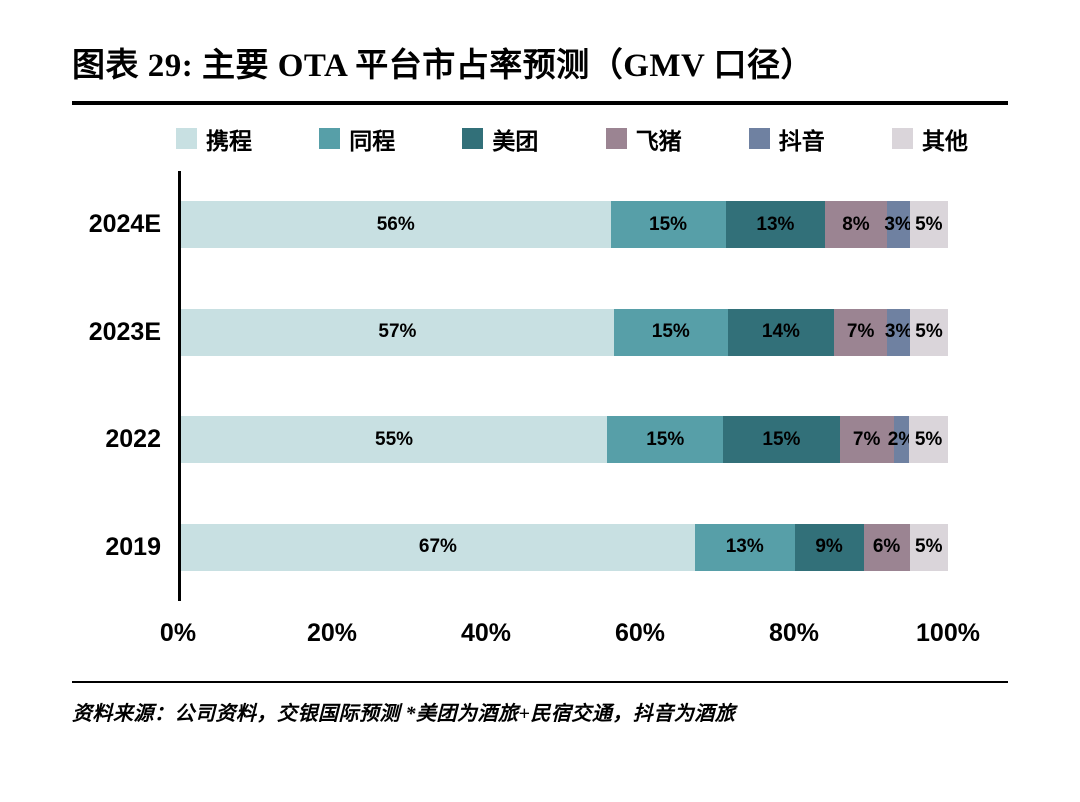 The image size is (1080, 802). I want to click on legend-item-label: 美团, so click(515, 141).